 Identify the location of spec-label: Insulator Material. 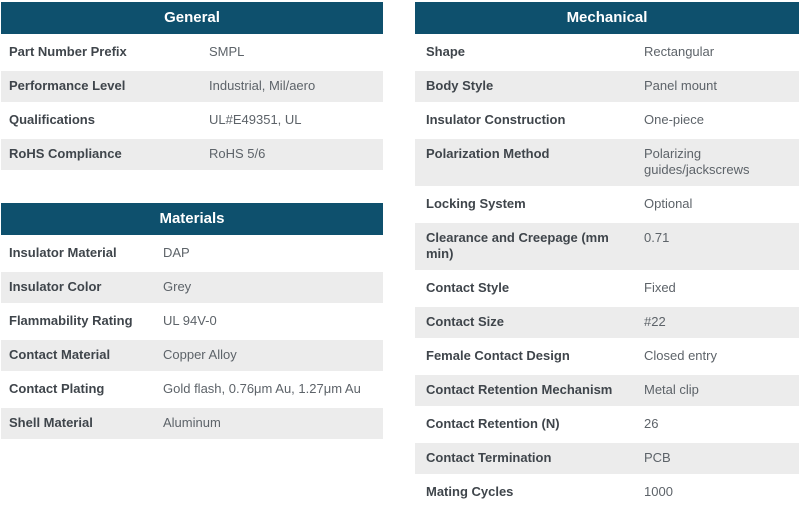
(63, 252).